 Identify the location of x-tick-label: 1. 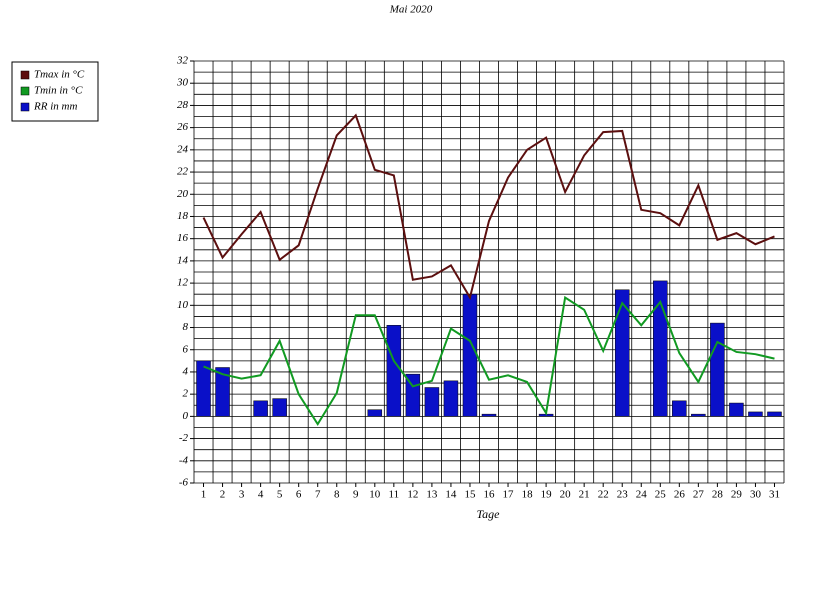
(204, 495).